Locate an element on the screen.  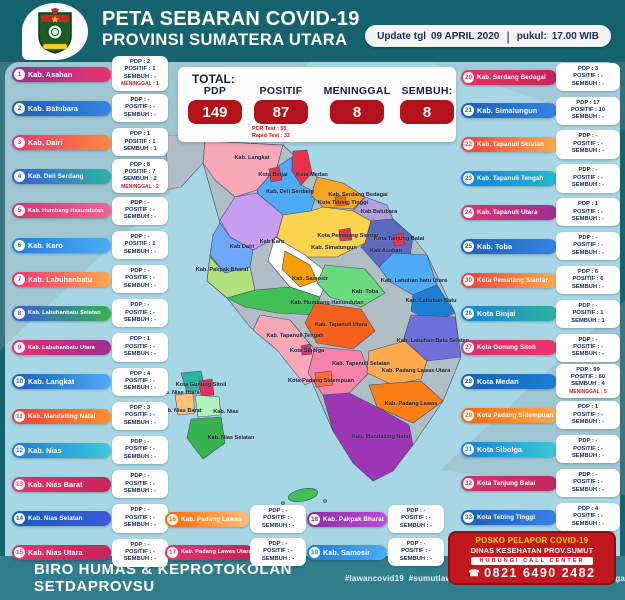
region-padang-lawas-utara is located at coordinates (397, 363).